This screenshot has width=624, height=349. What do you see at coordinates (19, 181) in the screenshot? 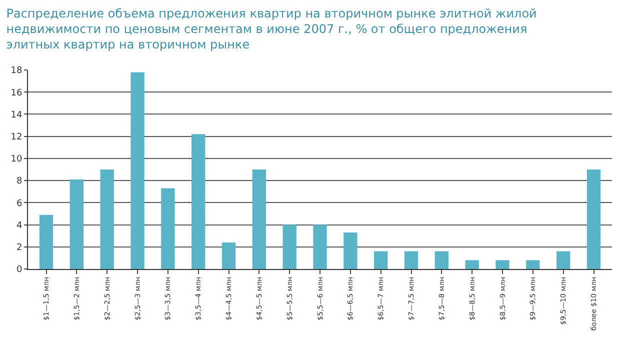
I see `y-tick-label: 8` at bounding box center [19, 181].